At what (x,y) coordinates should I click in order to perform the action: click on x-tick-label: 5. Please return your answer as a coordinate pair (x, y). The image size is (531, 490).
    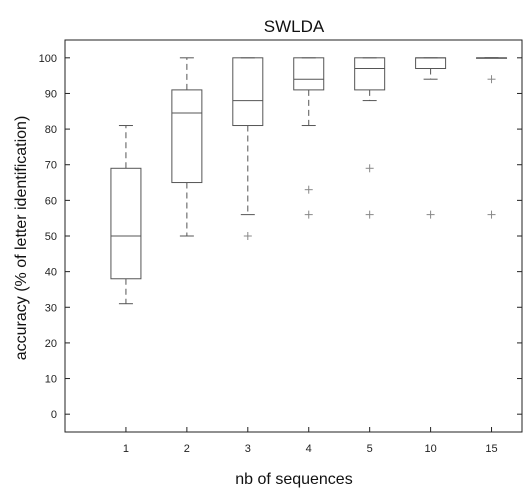
    Looking at the image, I should click on (370, 449).